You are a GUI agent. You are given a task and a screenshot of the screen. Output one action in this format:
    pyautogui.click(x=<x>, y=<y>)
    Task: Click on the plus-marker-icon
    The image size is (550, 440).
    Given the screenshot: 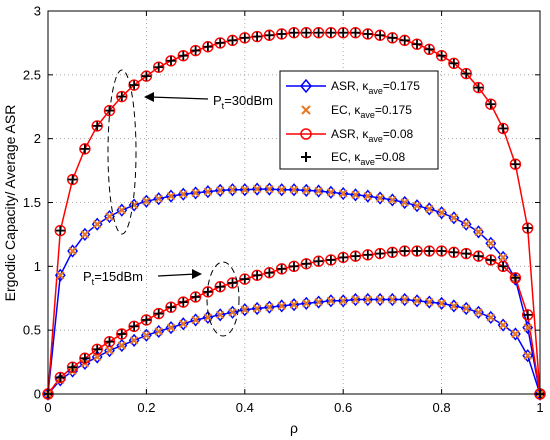 What is the action you would take?
    pyautogui.click(x=306, y=157)
    